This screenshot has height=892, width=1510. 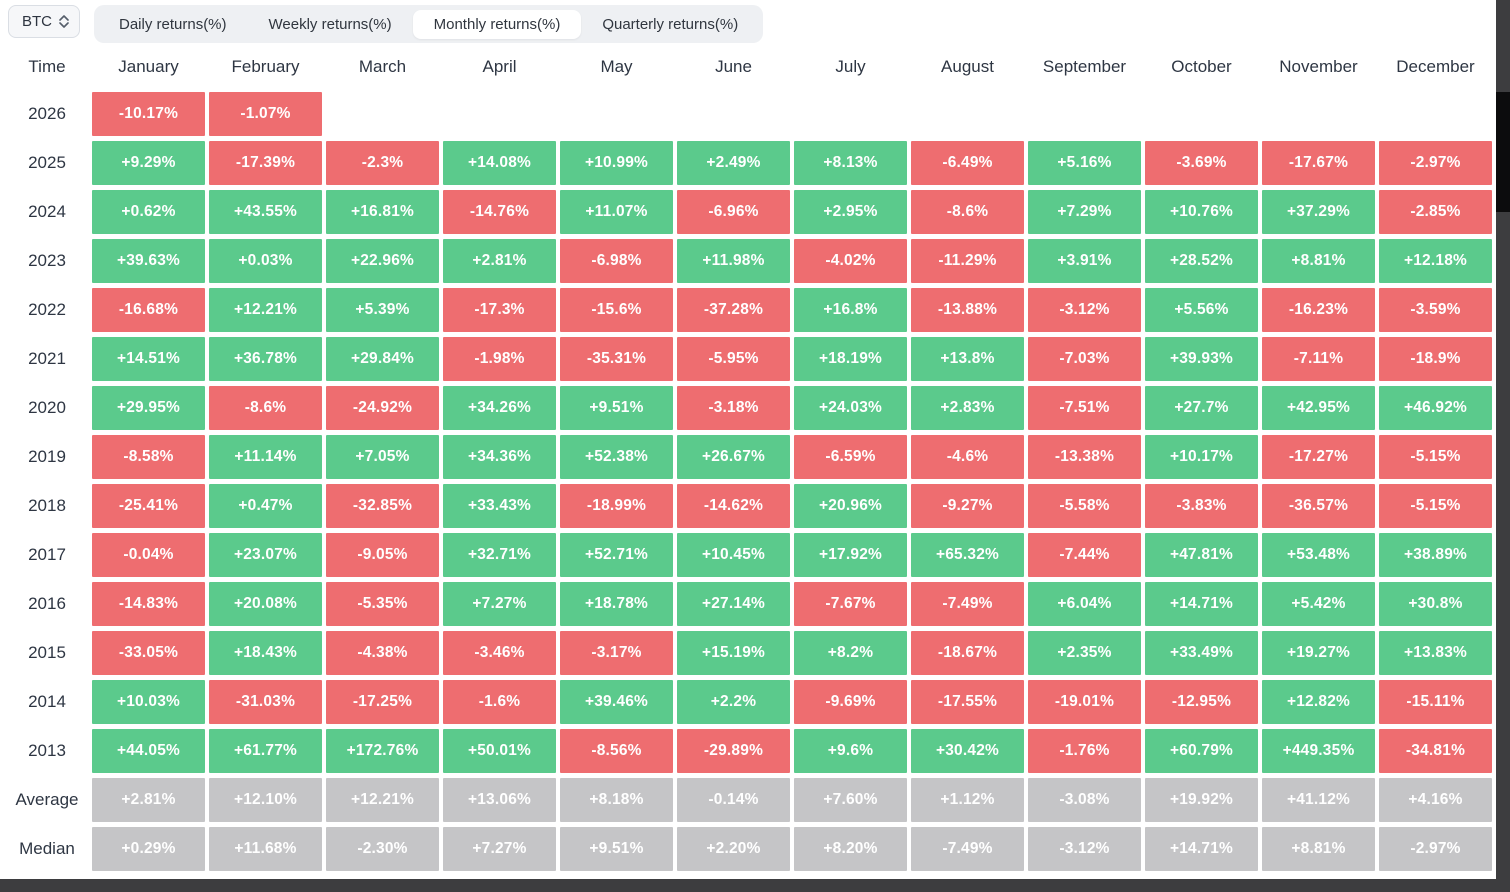 What do you see at coordinates (1201, 800) in the screenshot?
I see `return-cell: +19.92%` at bounding box center [1201, 800].